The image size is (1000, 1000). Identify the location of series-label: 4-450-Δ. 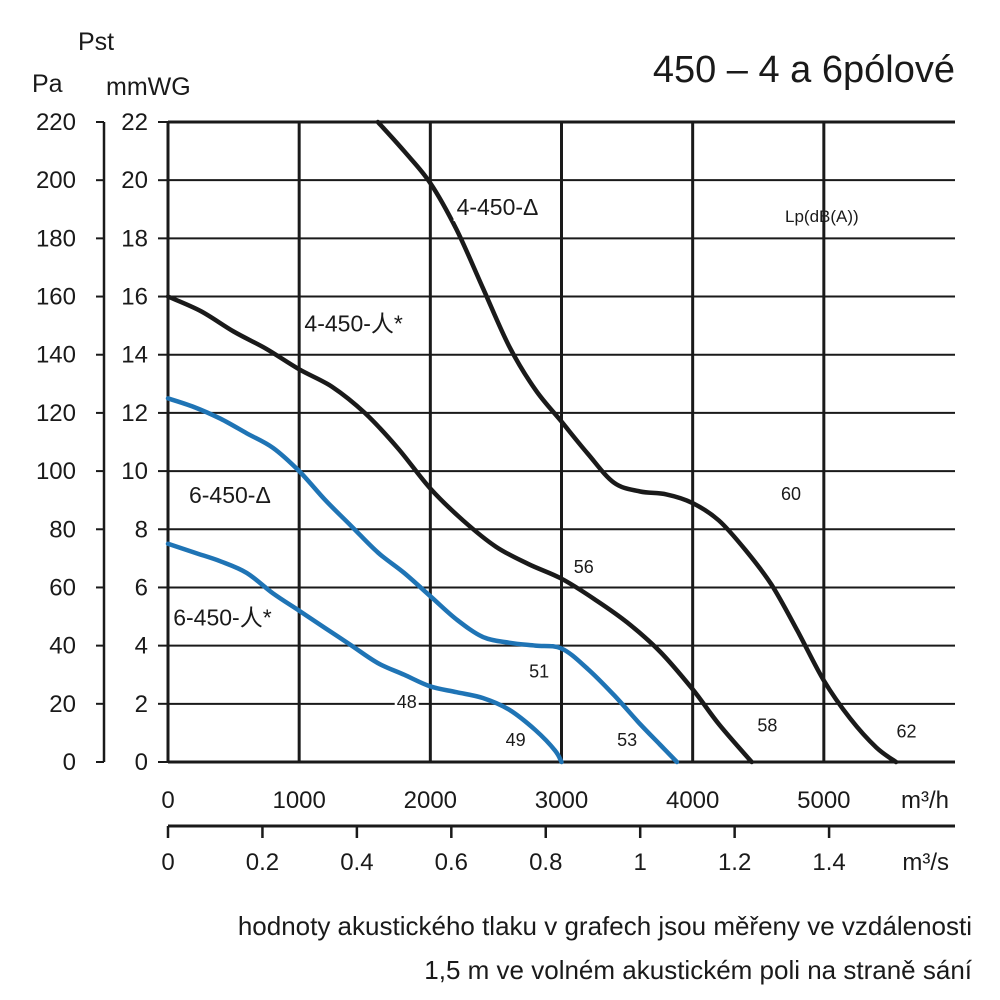
(497, 207).